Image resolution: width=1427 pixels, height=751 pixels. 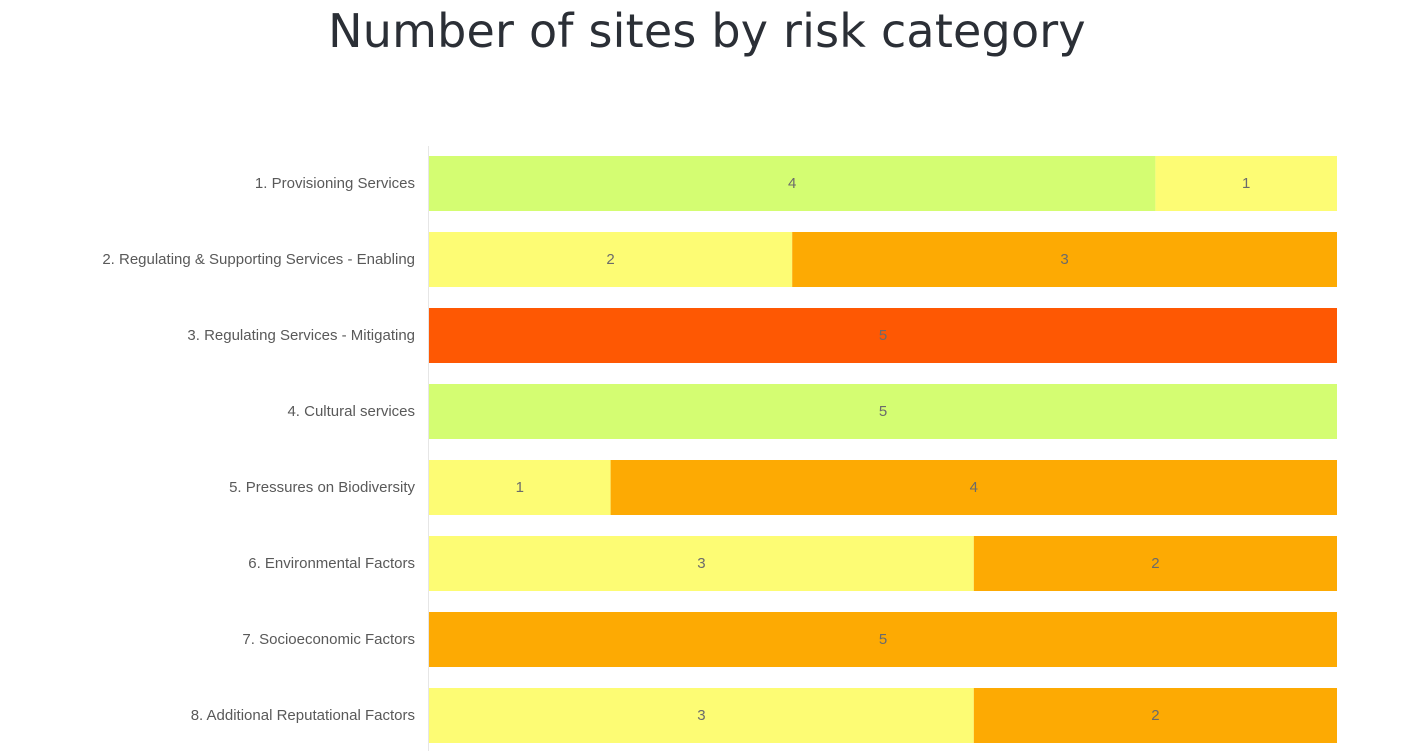 What do you see at coordinates (351, 411) in the screenshot?
I see `category-label: 4. Cultural services` at bounding box center [351, 411].